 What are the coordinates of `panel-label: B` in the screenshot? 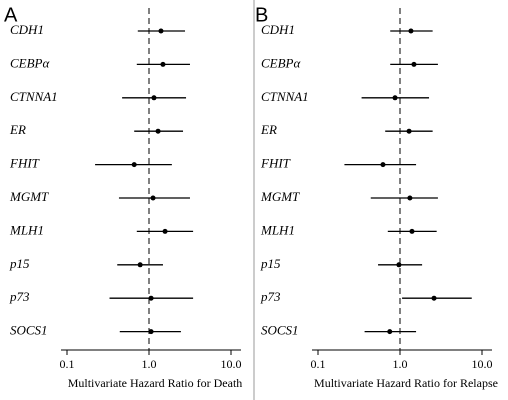 It's located at (261, 15).